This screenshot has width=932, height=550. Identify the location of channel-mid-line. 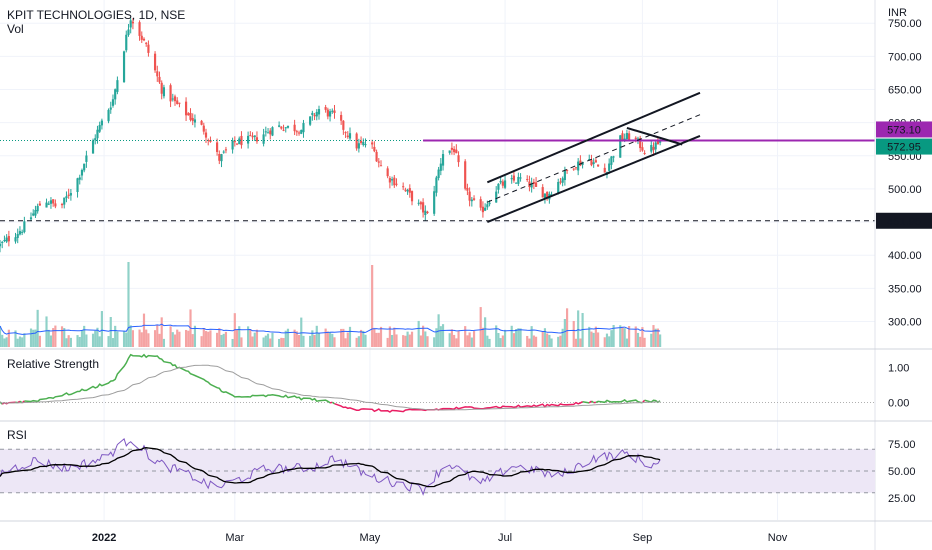
(594, 158).